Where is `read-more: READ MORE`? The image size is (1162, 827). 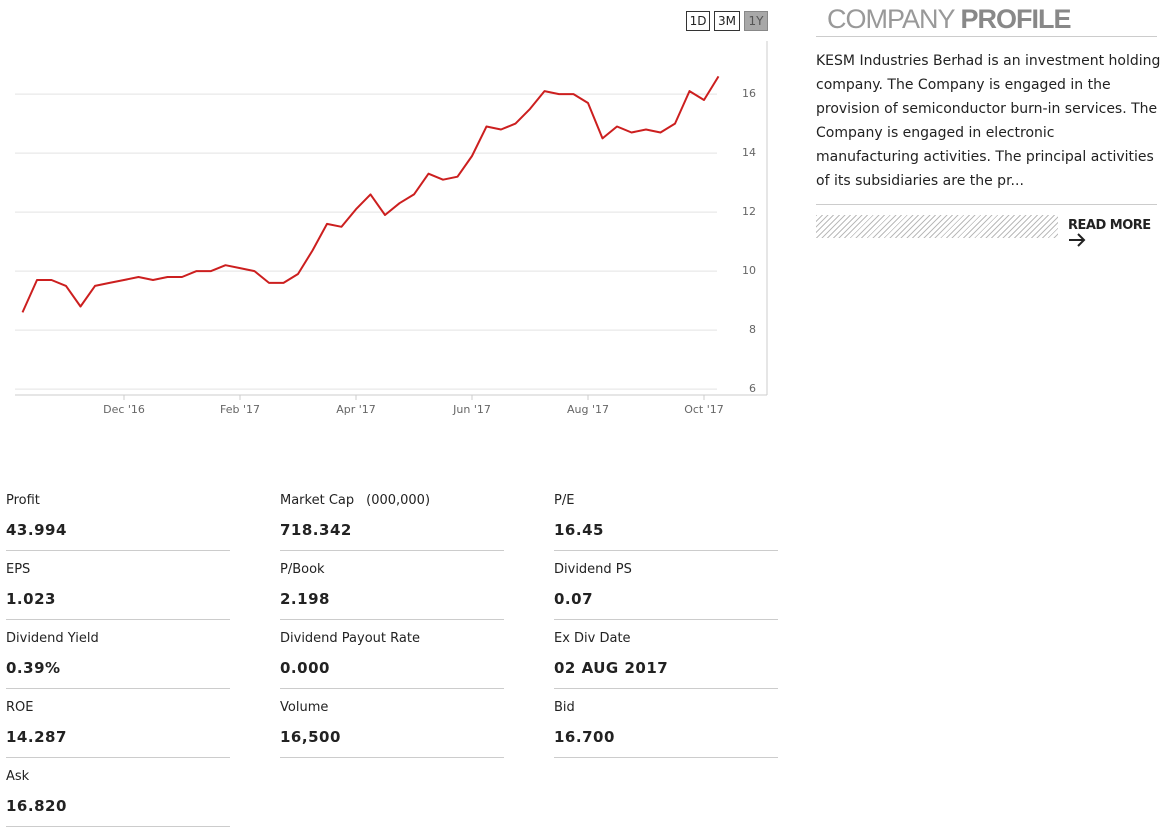 read-more: READ MORE is located at coordinates (1115, 233).